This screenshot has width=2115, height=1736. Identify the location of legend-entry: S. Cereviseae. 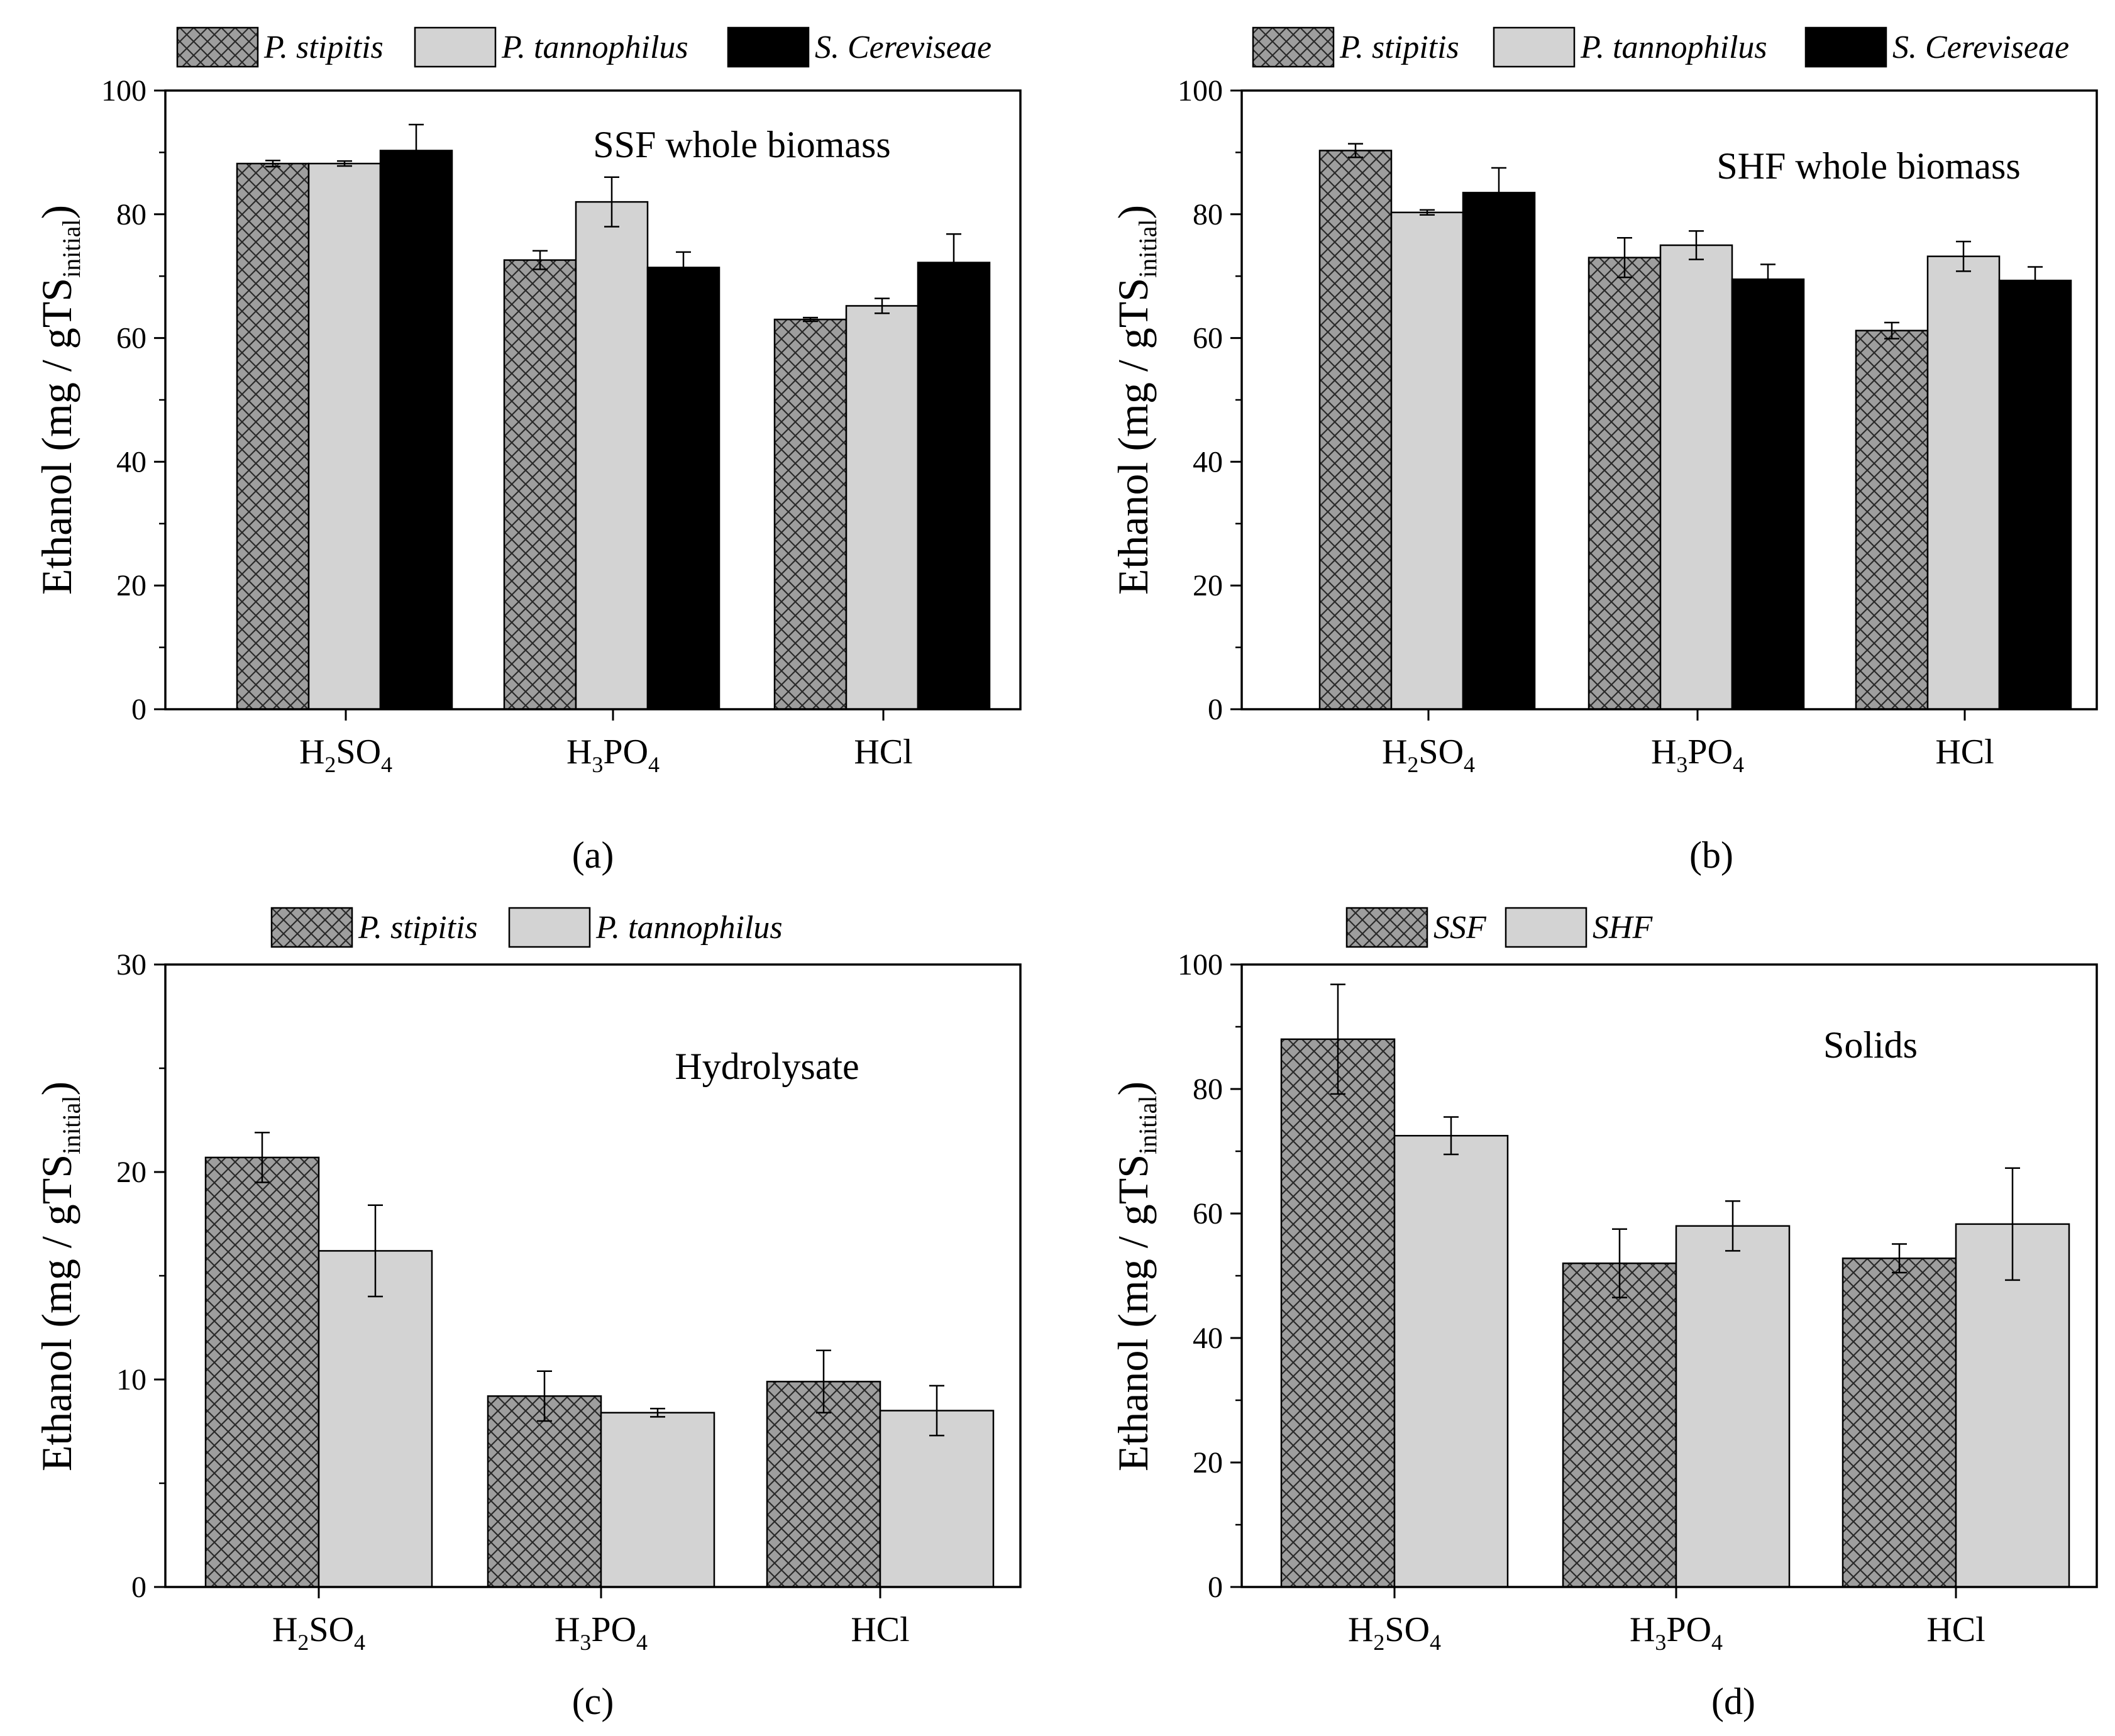
(859, 47).